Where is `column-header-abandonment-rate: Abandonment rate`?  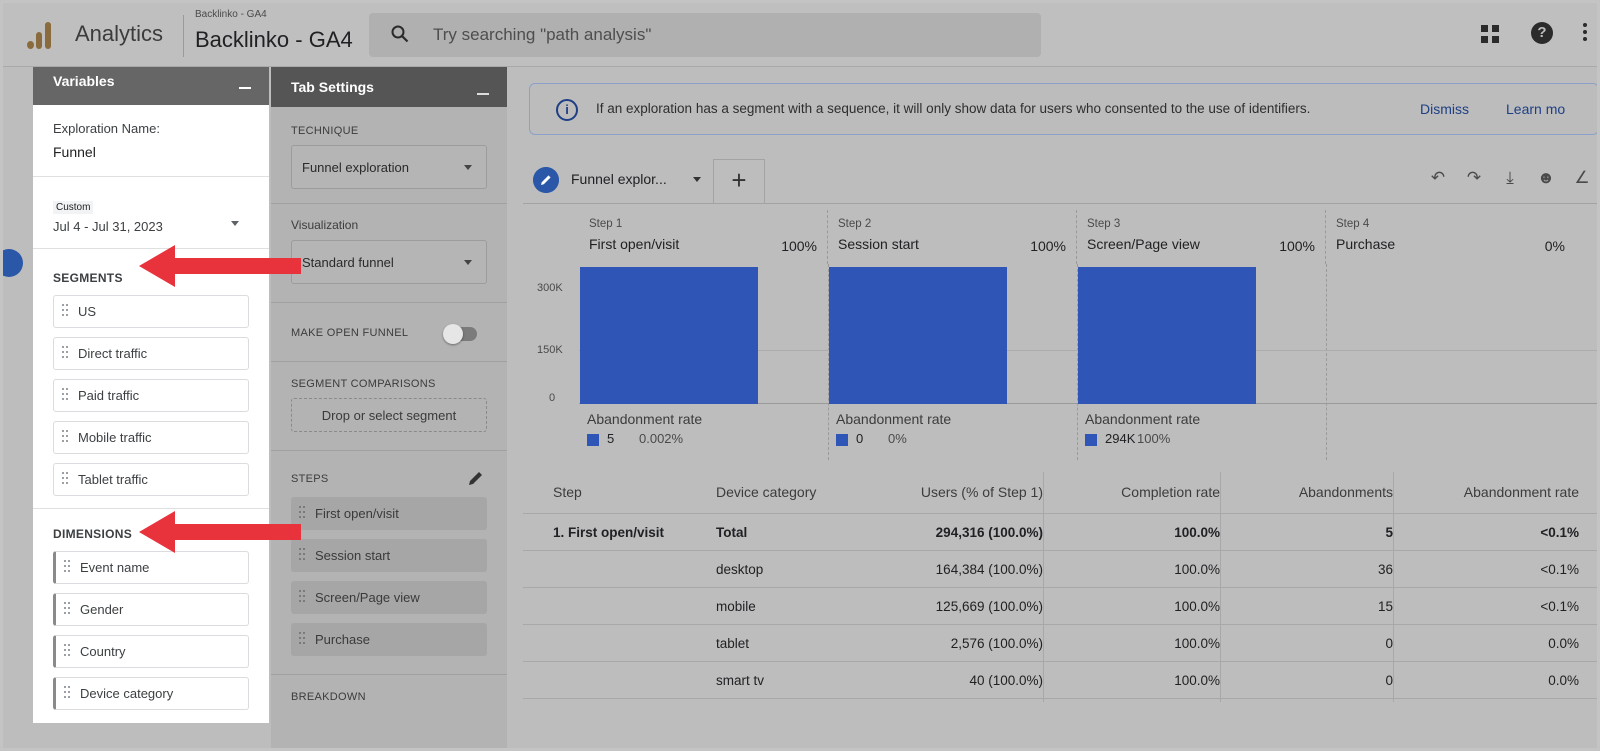 column-header-abandonment-rate: Abandonment rate is located at coordinates (1521, 492).